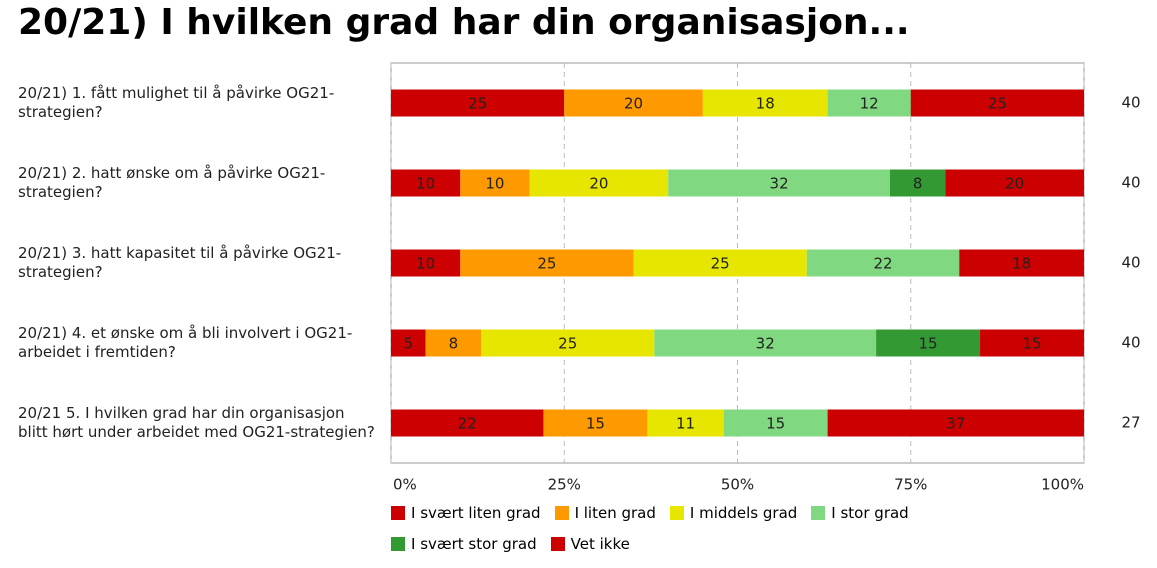  Describe the element at coordinates (910, 485) in the screenshot. I see `x-tick-label: 75%` at that location.